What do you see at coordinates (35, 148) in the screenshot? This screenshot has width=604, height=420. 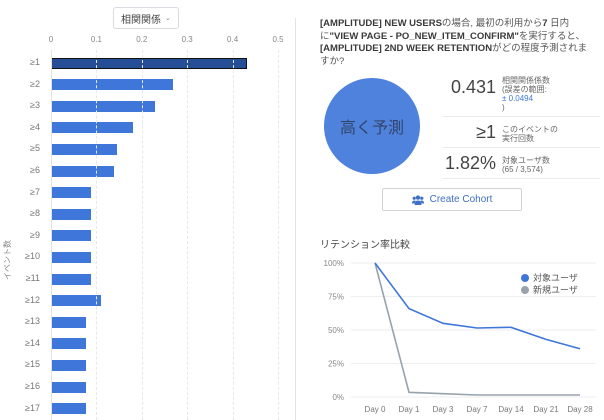 I see `category-label: ≥5` at bounding box center [35, 148].